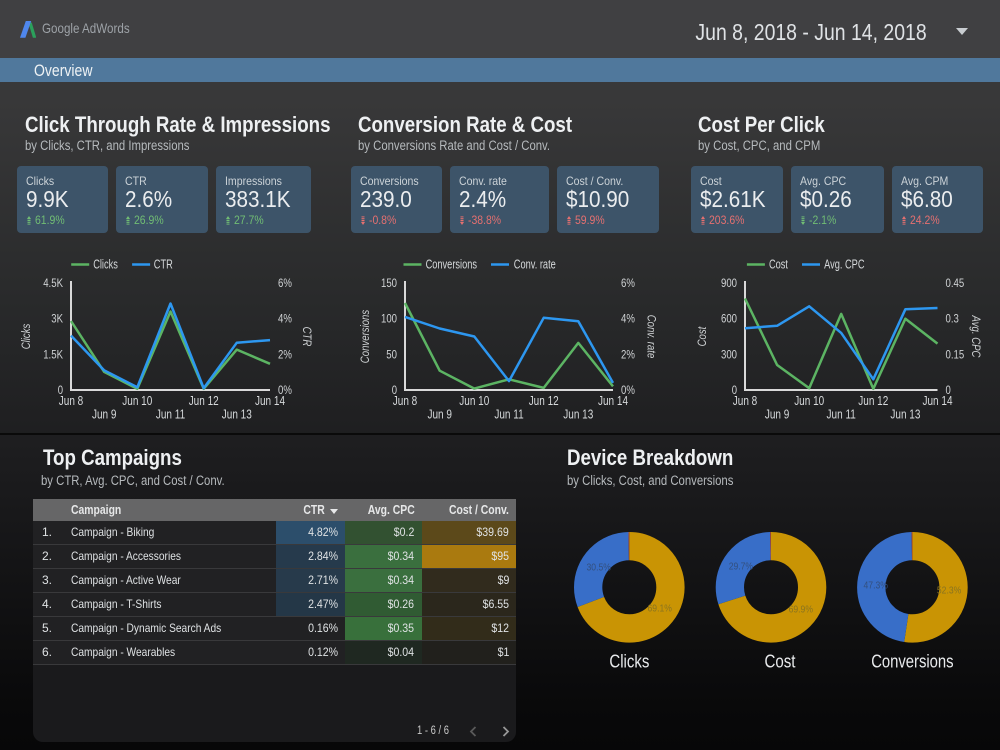  What do you see at coordinates (53, 283) in the screenshot?
I see `svg-text: 4.5K` at bounding box center [53, 283].